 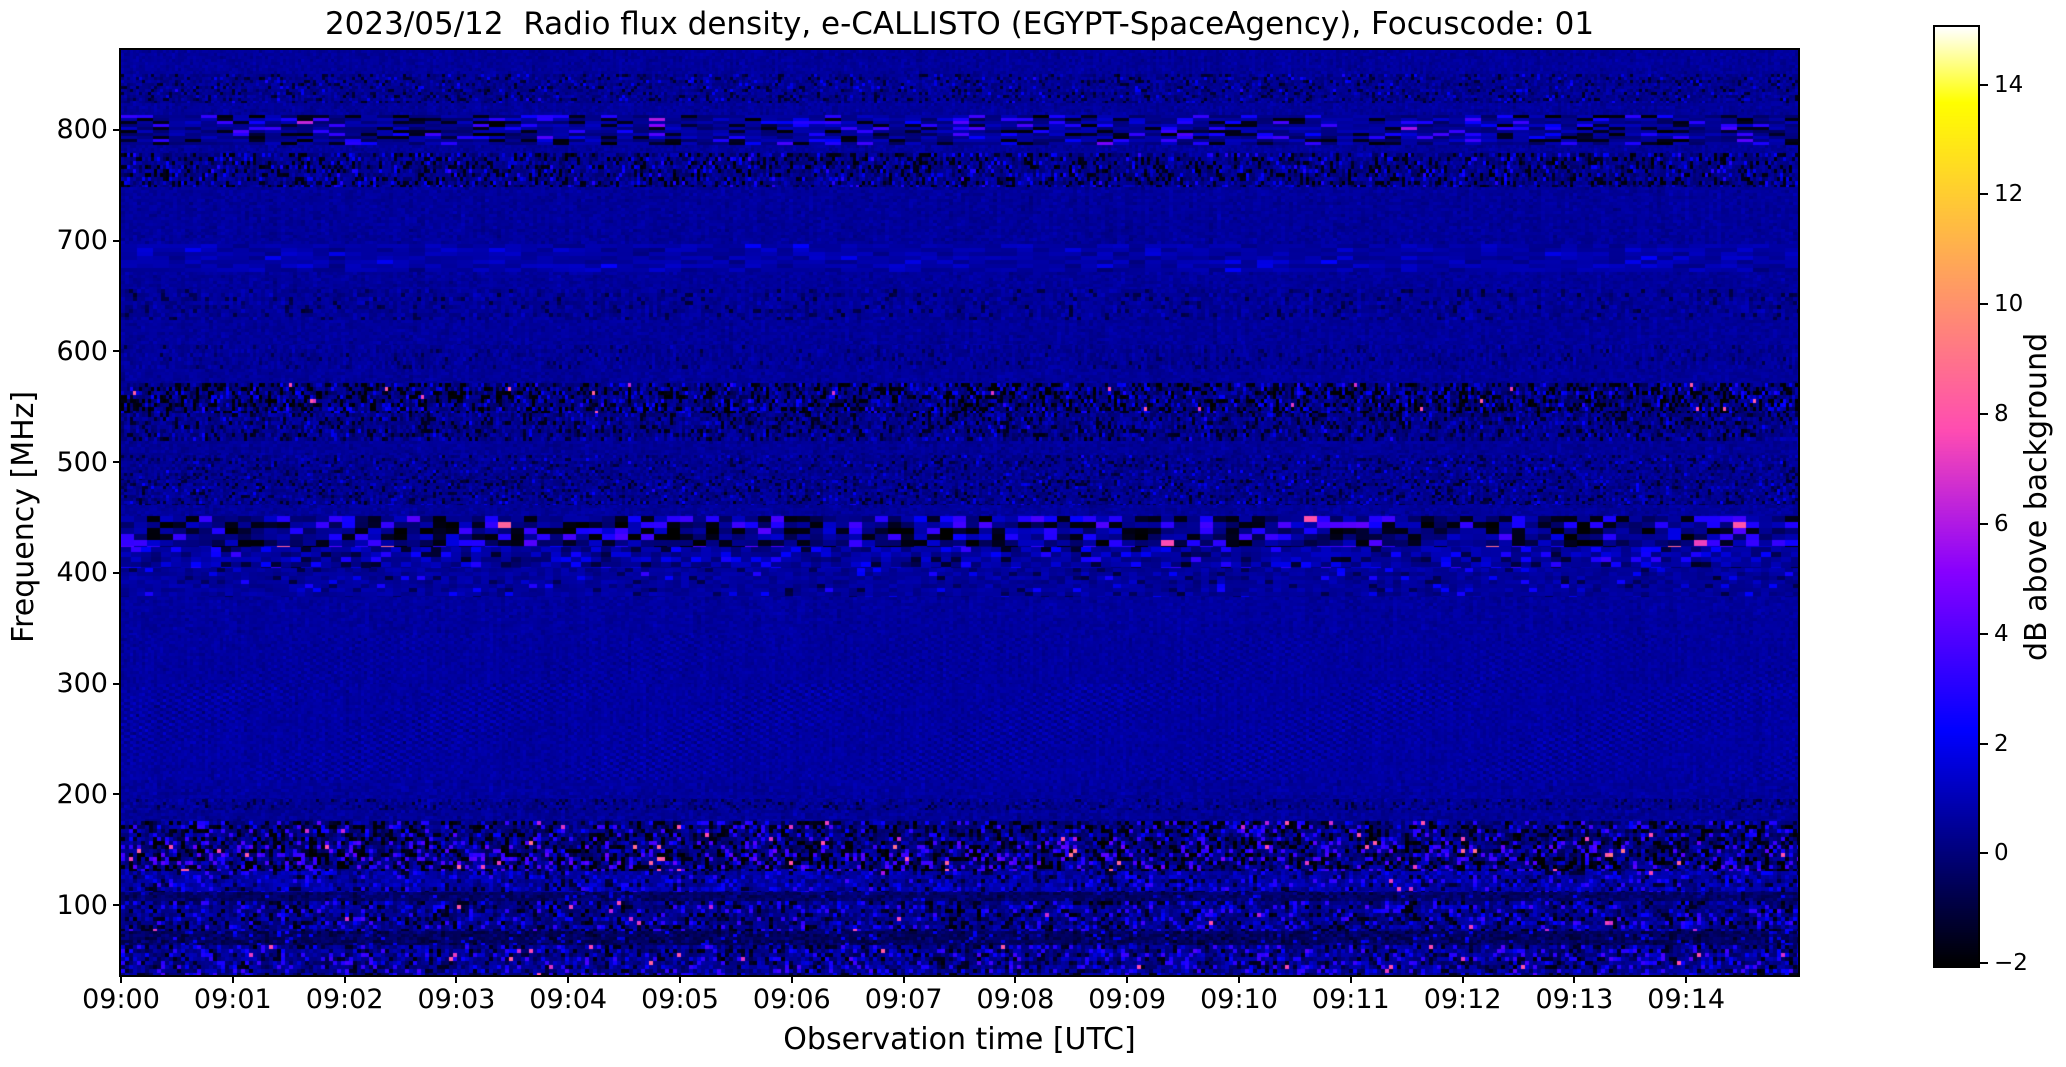 I want to click on x-tick-label: 09:04, so click(x=568, y=999).